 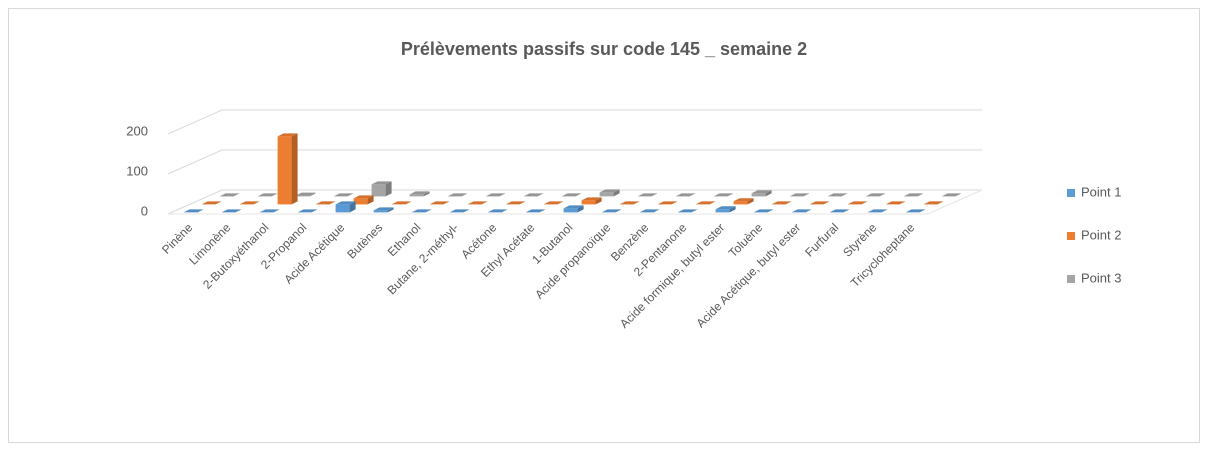 I want to click on legend-label: Point 2, so click(x=1101, y=234).